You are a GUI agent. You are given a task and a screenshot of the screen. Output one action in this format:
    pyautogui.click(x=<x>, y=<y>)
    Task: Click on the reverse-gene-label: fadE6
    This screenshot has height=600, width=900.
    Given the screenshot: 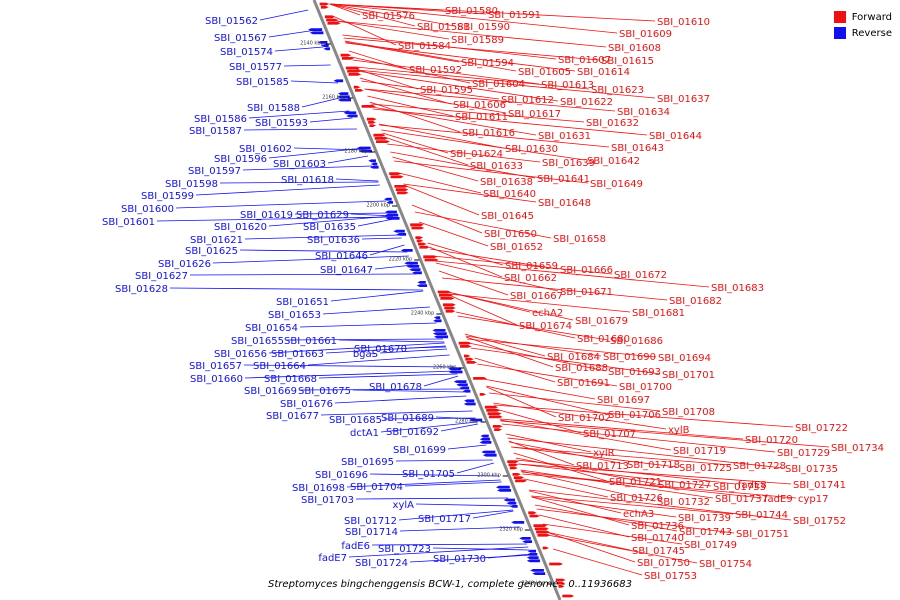 What is the action you would take?
    pyautogui.click(x=355, y=546)
    